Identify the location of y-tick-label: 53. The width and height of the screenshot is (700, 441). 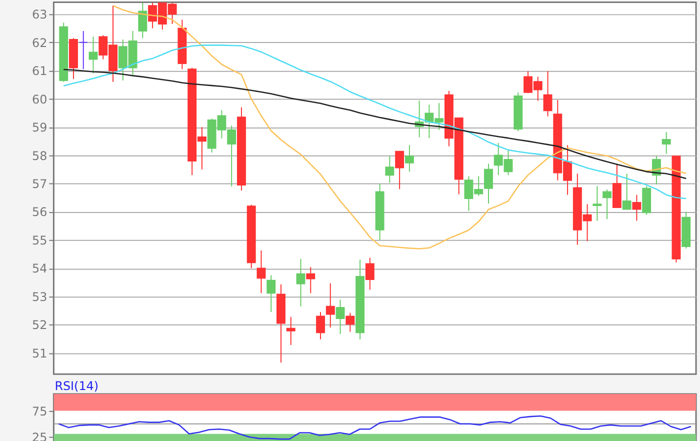
(40, 297).